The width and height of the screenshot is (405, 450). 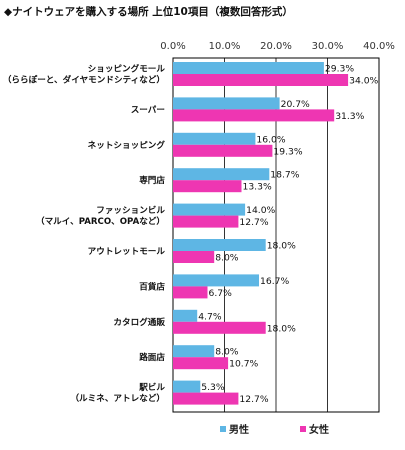 What do you see at coordinates (221, 293) in the screenshot?
I see `data-label: 6.7%` at bounding box center [221, 293].